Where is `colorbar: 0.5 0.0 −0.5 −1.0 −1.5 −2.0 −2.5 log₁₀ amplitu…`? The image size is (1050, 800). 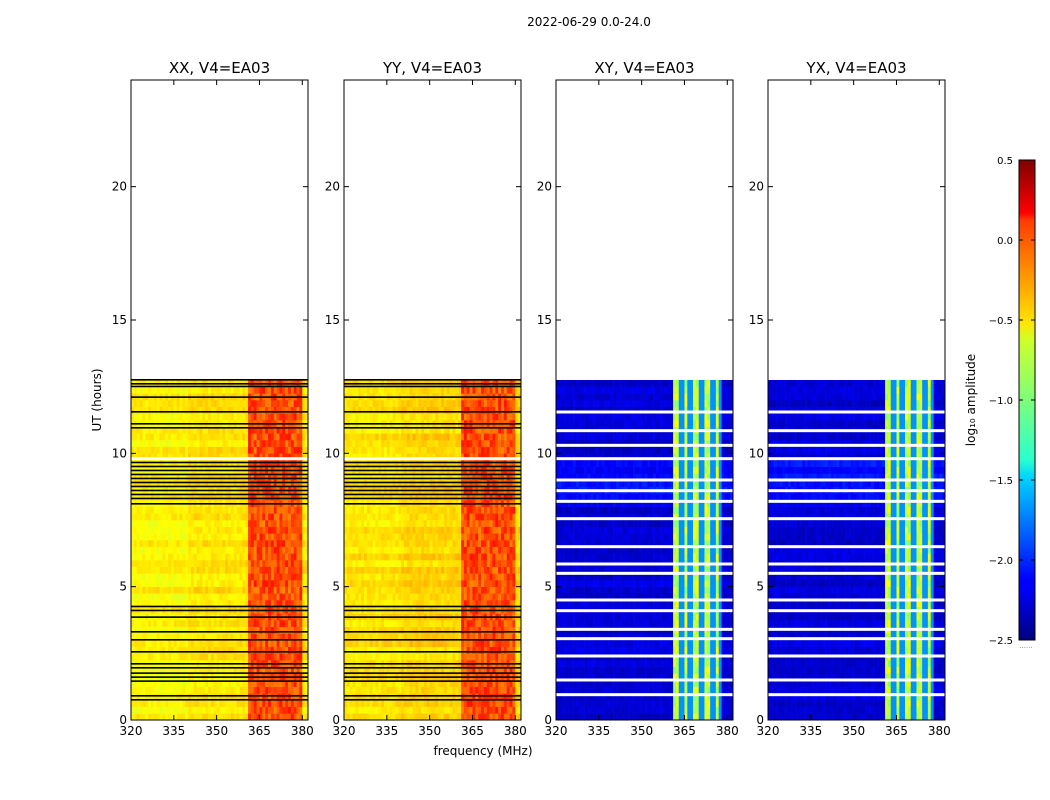
colorbar: 0.5 0.0 −0.5 −1.0 −1.5 −2.0 −2.5 log₁₀ amplitu… is located at coordinates (1000, 403).